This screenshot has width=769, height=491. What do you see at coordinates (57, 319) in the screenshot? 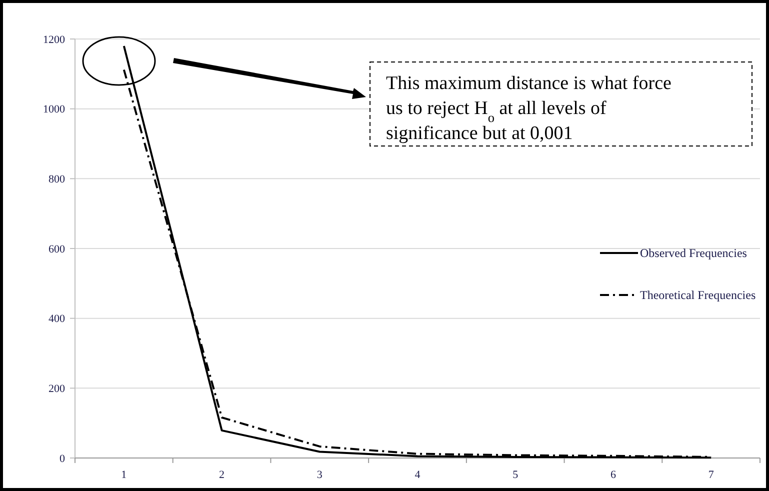
I see `y-tick-label: 400` at bounding box center [57, 319].